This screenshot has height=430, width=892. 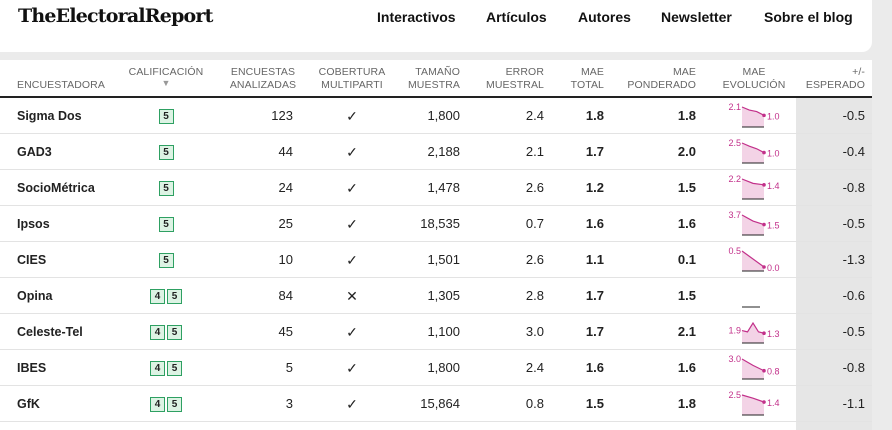 What do you see at coordinates (49, 116) in the screenshot?
I see `pollster-name: Sigma Dos` at bounding box center [49, 116].